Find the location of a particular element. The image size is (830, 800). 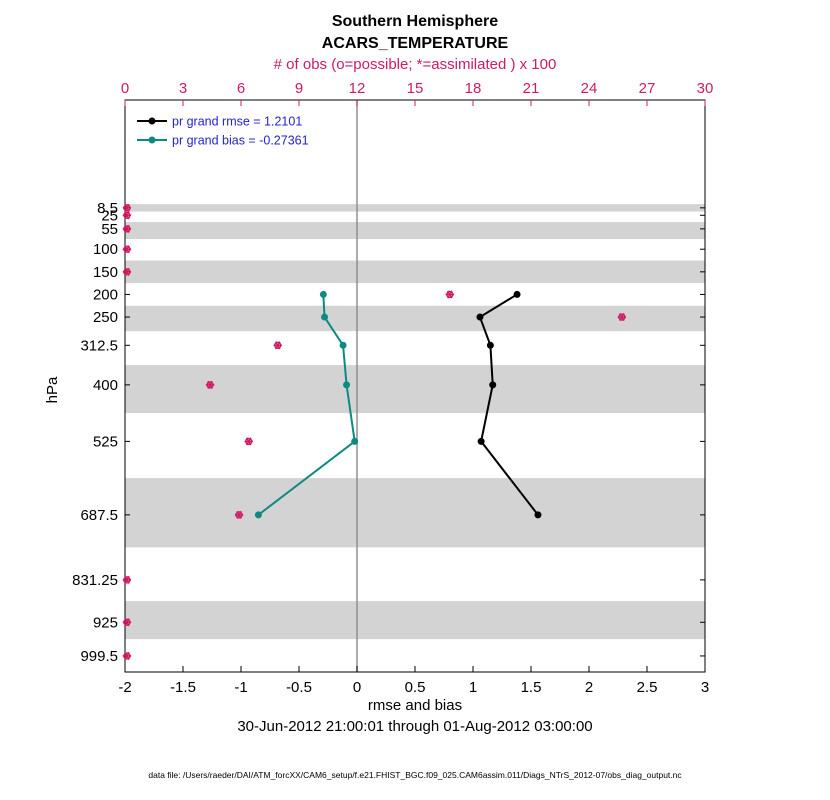

obs-tick-label: 24 is located at coordinates (589, 88).